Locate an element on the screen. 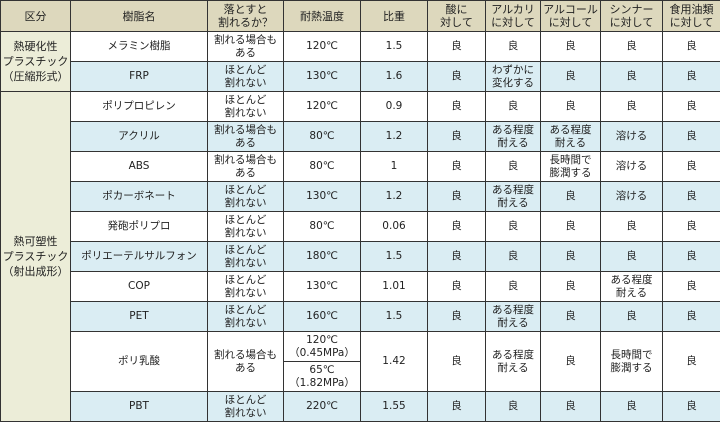 The image size is (720, 422). heat-resistance: 160℃ is located at coordinates (322, 316).